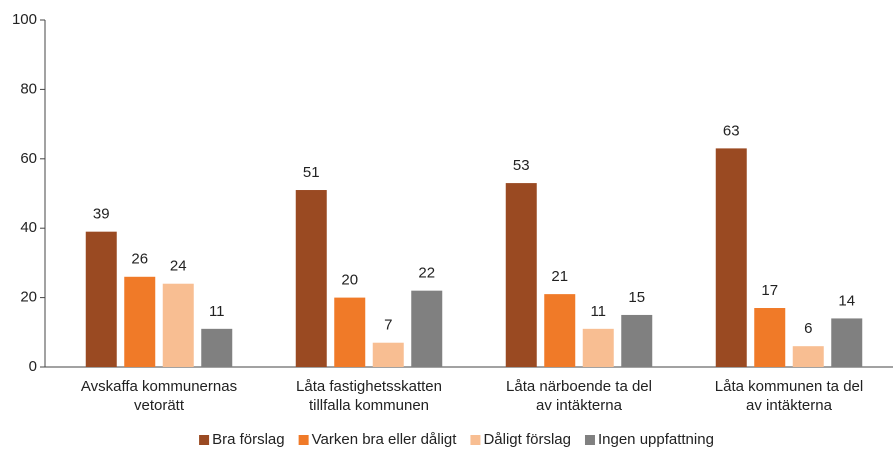 The image size is (893, 454). I want to click on y-tick-label: 100, so click(24, 19).